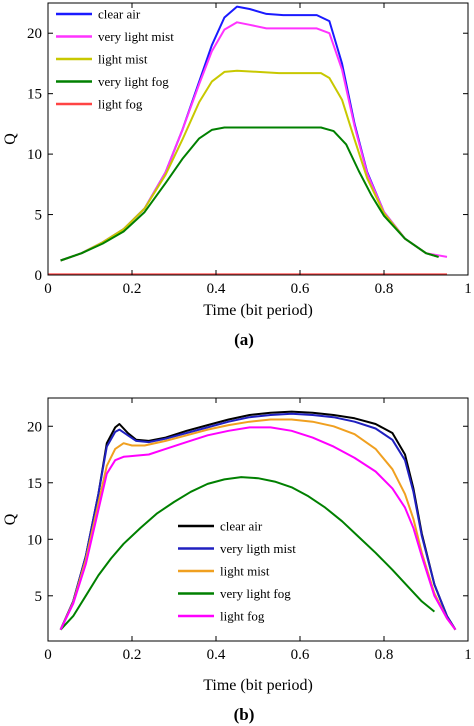 This screenshot has width=474, height=726. Describe the element at coordinates (249, 194) in the screenshot. I see `series-line-very-light-fog` at that location.